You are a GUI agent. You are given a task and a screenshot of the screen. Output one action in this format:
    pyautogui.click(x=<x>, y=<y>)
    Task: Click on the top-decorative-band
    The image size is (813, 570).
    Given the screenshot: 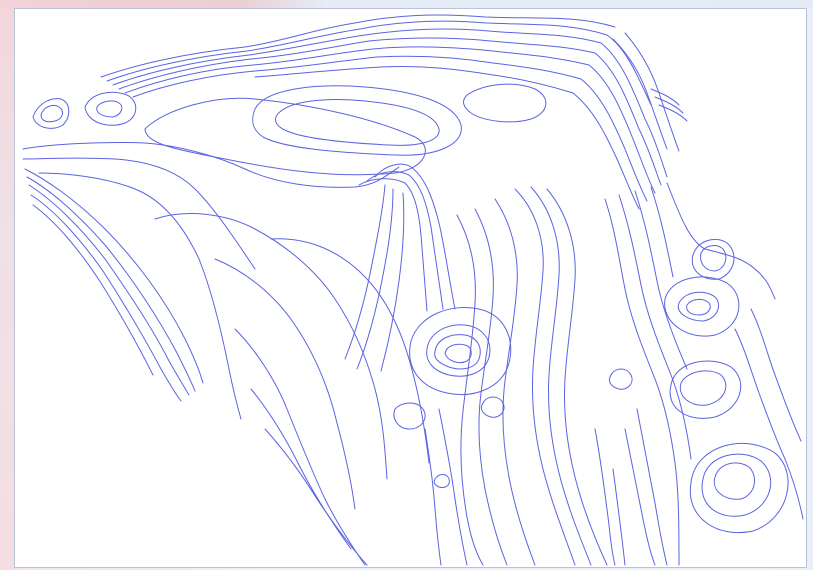 What is the action you would take?
    pyautogui.click(x=406, y=4)
    